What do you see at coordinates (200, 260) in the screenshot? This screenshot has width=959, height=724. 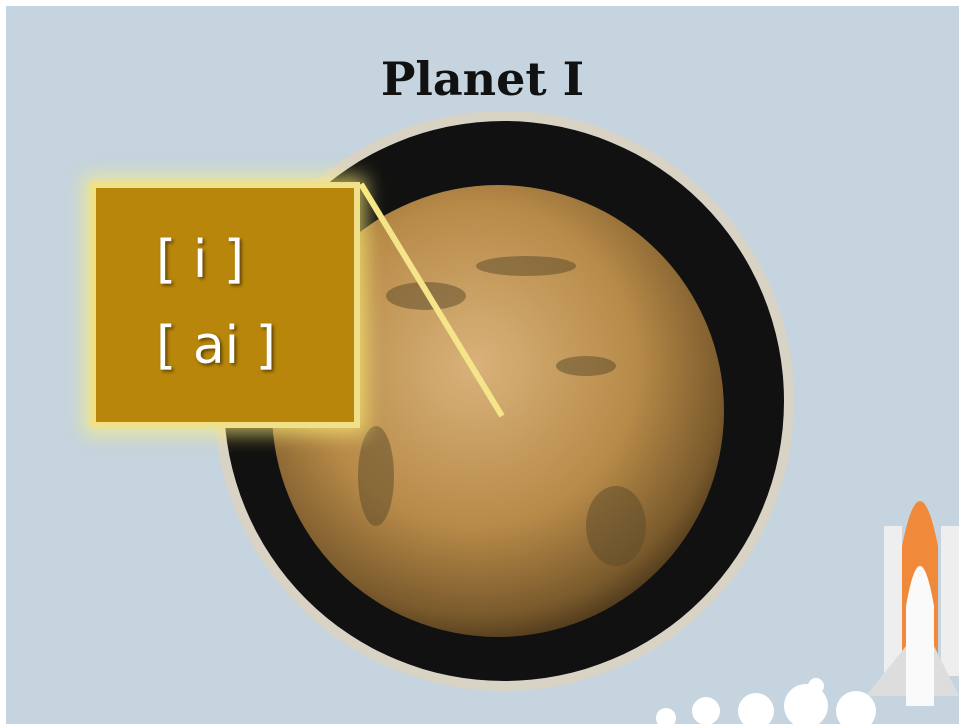 I see `label-line: [ i ]` at bounding box center [200, 260].